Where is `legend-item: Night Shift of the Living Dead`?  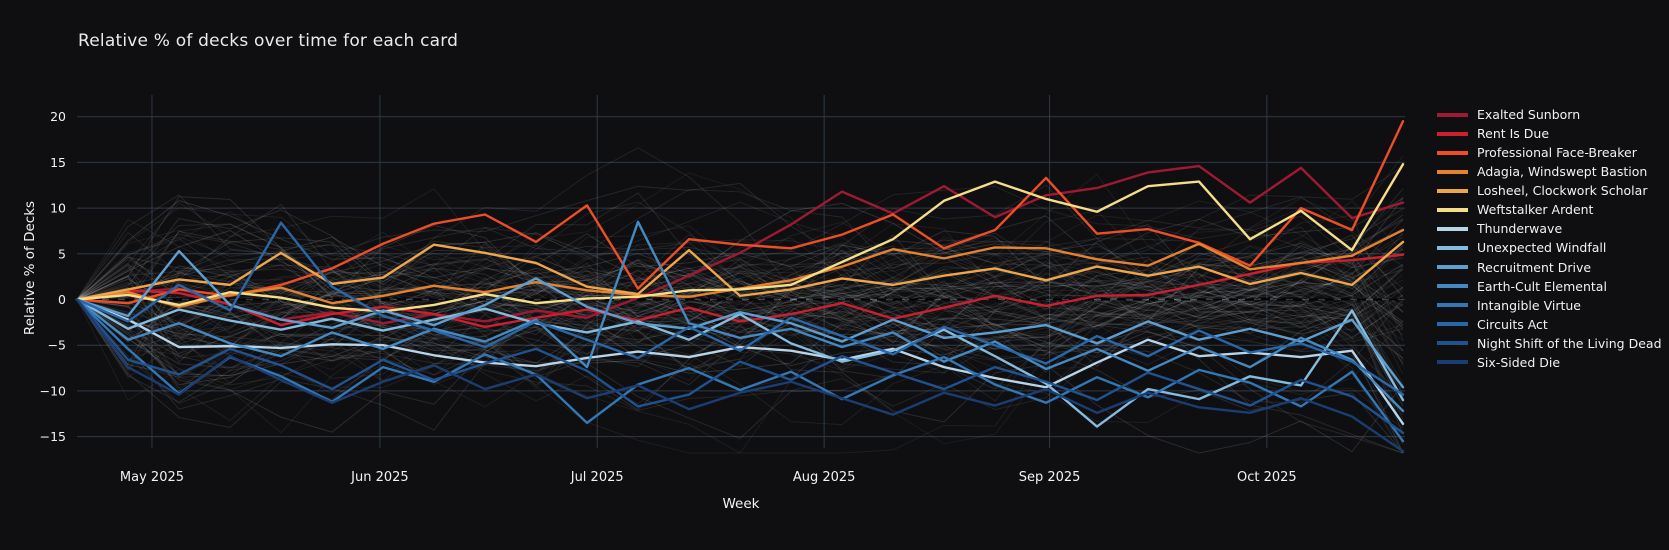
legend-item: Night Shift of the Living Dead is located at coordinates (1549, 343).